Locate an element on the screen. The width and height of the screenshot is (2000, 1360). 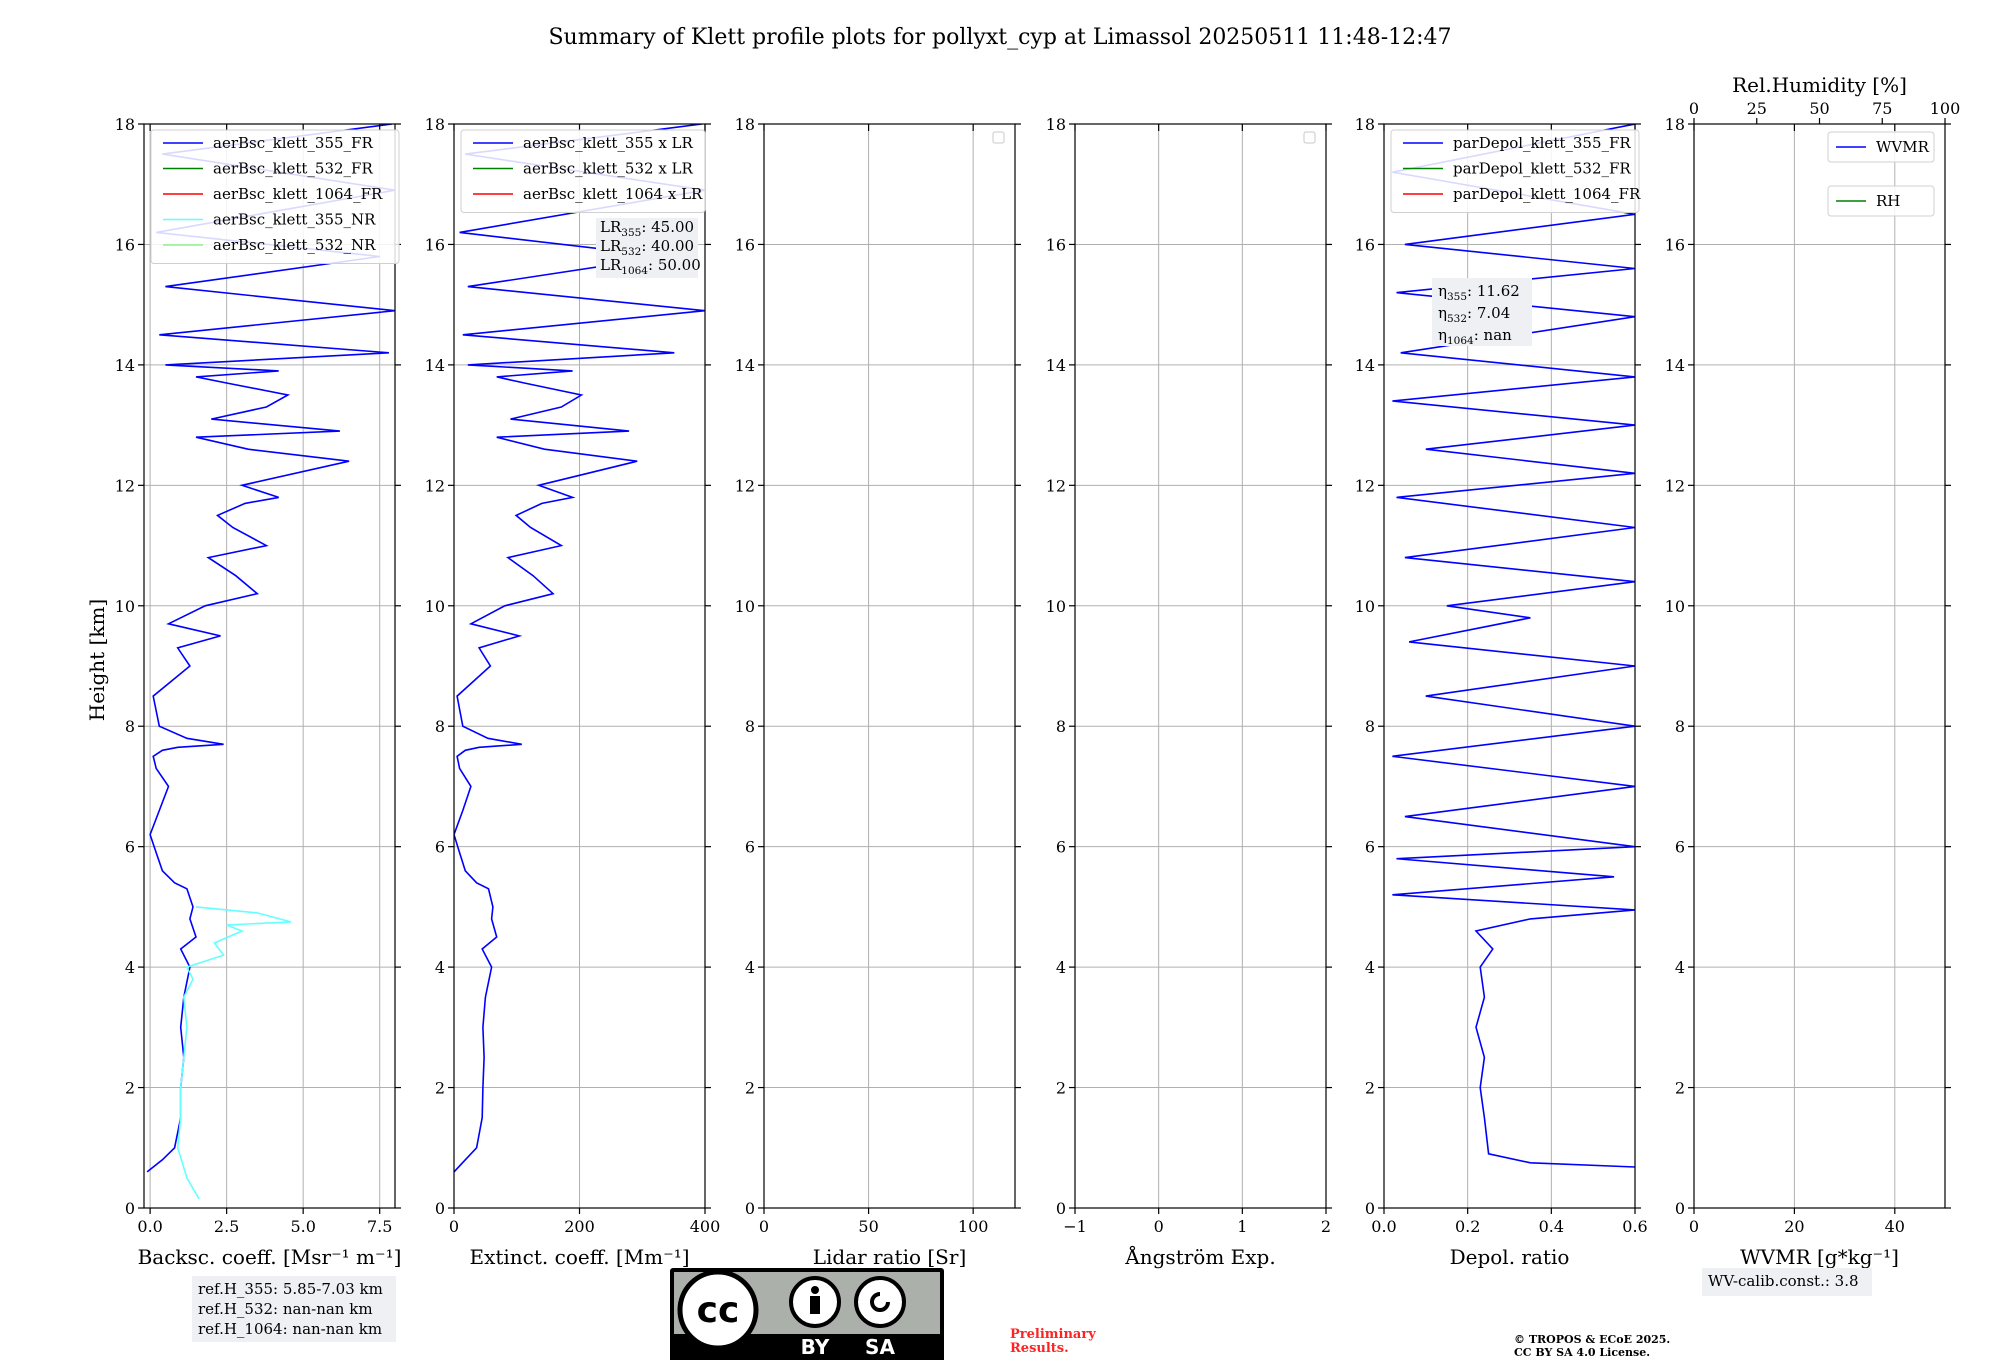
y-axis-label: Height [km] is located at coordinates (97, 660).